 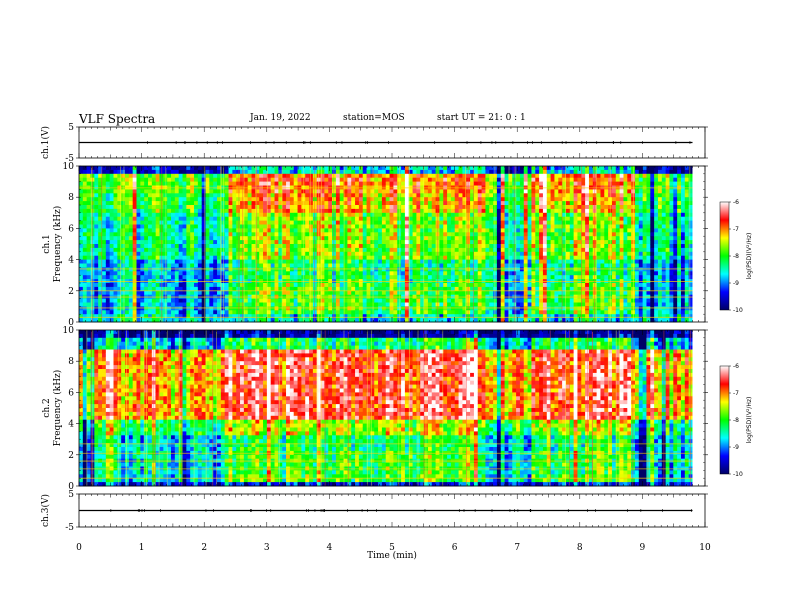 I want to click on panel-axes-ch1-voltage: 5 -5, so click(x=386, y=143).